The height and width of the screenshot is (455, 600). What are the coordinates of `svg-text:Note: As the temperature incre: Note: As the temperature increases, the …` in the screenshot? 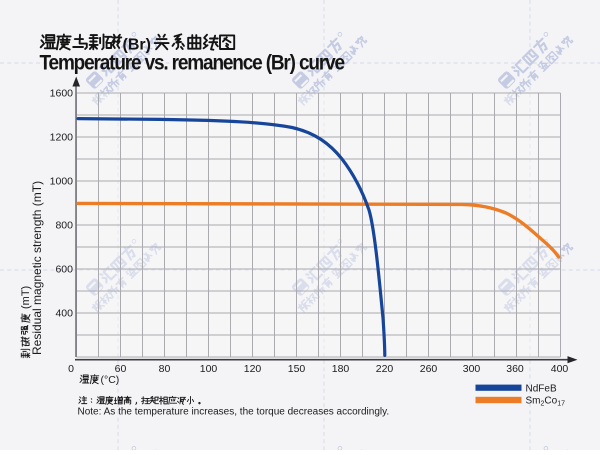 It's located at (234, 411).